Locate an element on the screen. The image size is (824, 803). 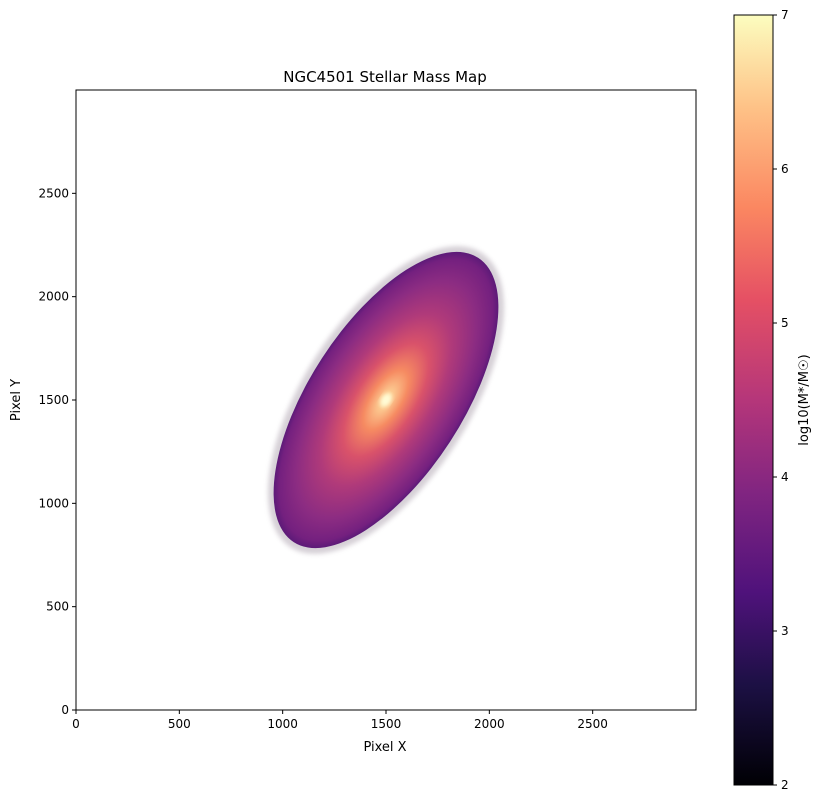
y-tick-label: 0 is located at coordinates (65, 710).